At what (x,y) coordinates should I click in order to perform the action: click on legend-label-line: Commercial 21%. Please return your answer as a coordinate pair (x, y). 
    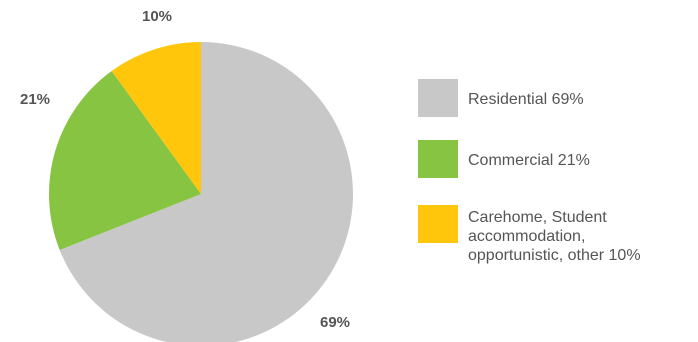
    Looking at the image, I should click on (529, 160).